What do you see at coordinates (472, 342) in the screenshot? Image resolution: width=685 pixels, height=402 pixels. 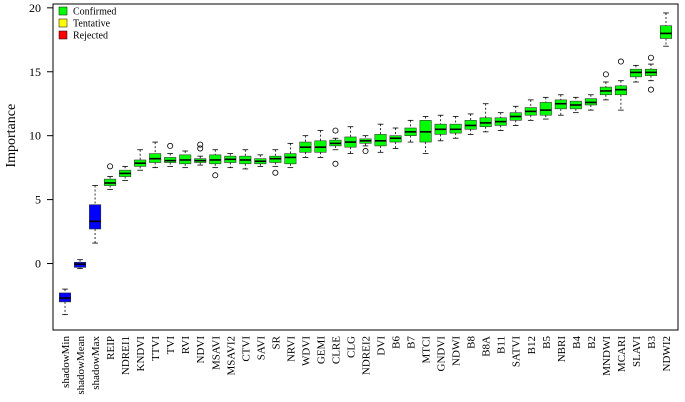 I see `category-label: B8` at bounding box center [472, 342].